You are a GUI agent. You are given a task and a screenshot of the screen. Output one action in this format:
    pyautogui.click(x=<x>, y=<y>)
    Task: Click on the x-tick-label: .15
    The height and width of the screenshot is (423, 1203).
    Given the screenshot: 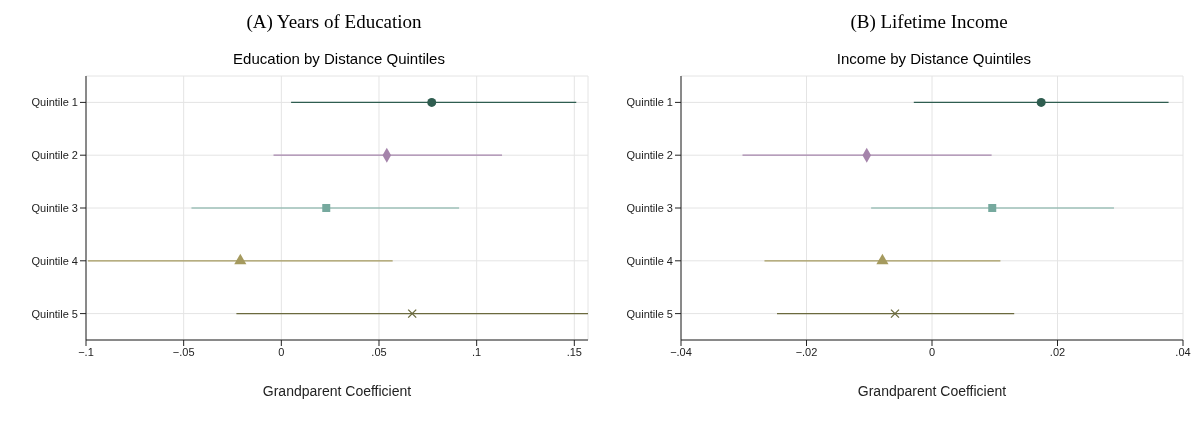 What is the action you would take?
    pyautogui.click(x=574, y=351)
    